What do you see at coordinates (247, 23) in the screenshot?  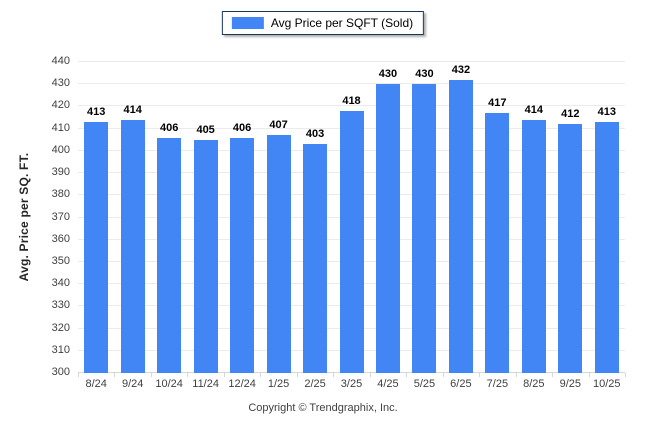 I see `legend-swatch` at bounding box center [247, 23].